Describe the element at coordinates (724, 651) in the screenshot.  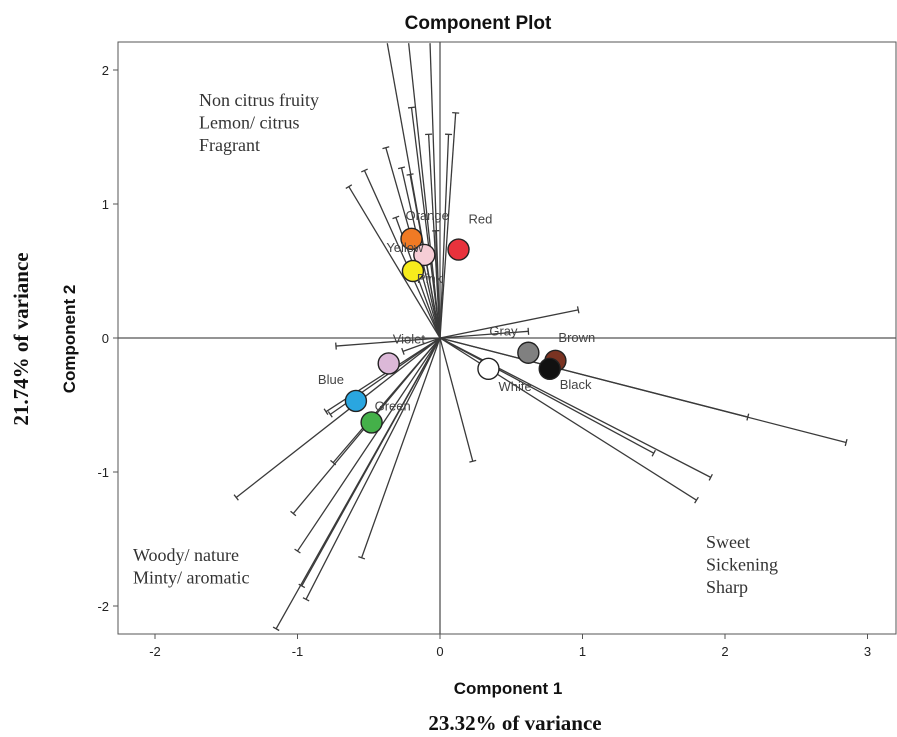
I see `x-tick-label: 2` at that location.